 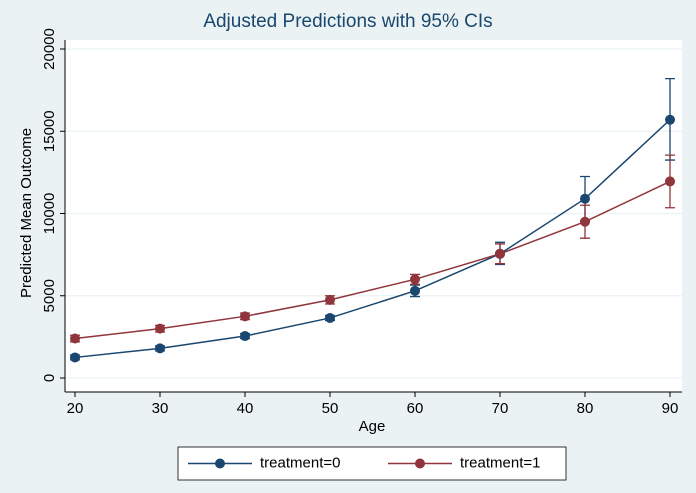 I want to click on x-tick-label: 80, so click(x=585, y=408).